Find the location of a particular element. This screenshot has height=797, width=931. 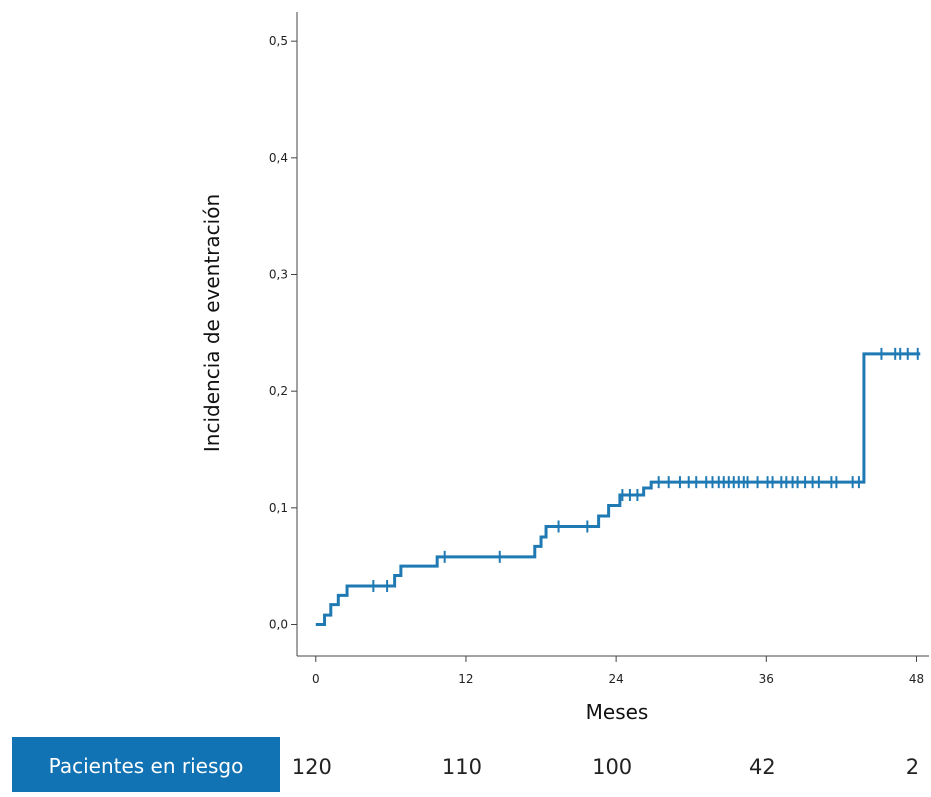

risk-table: Pacientes en riesgo 120 110 100 42 2 is located at coordinates (465, 765).